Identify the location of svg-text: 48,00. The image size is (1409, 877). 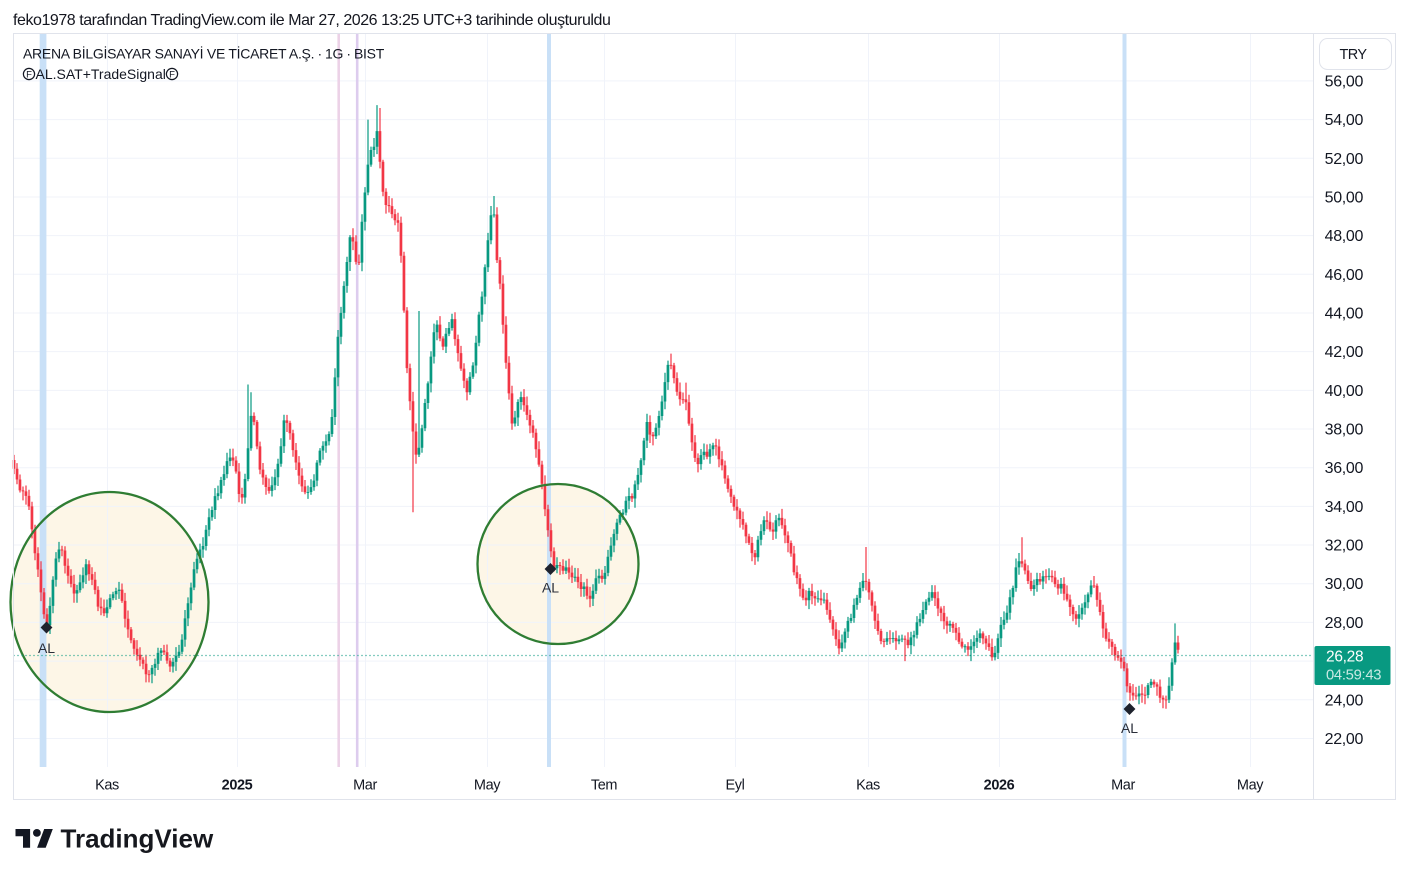
(1344, 236).